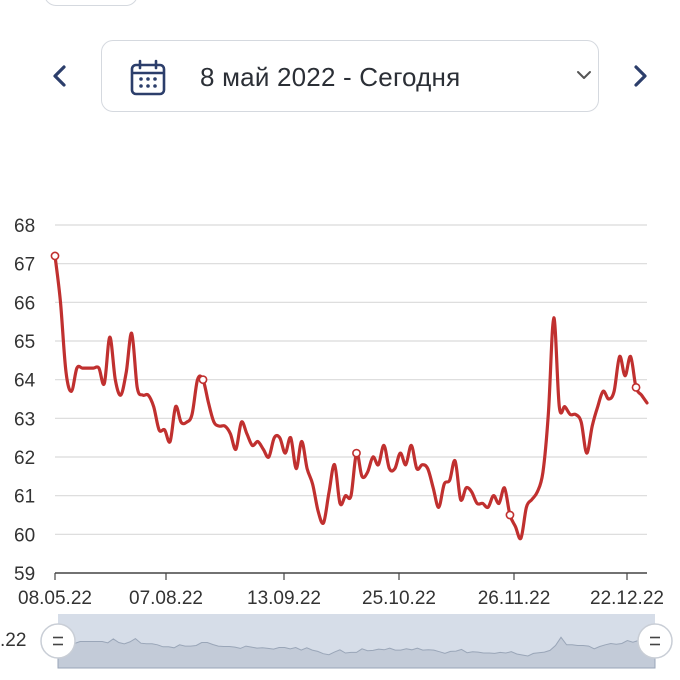 The height and width of the screenshot is (680, 680). What do you see at coordinates (24, 226) in the screenshot?
I see `y-tick-label: 68` at bounding box center [24, 226].